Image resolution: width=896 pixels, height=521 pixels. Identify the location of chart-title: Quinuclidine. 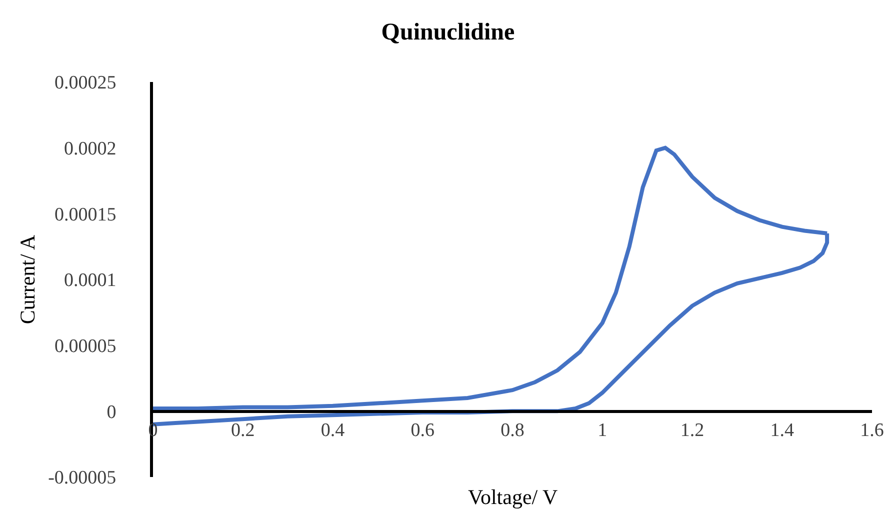
(448, 33).